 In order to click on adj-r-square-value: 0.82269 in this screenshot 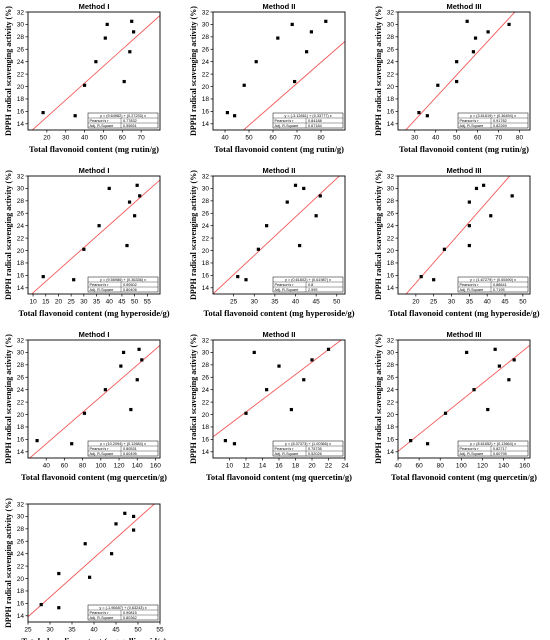, I will do `click(500, 126)`.